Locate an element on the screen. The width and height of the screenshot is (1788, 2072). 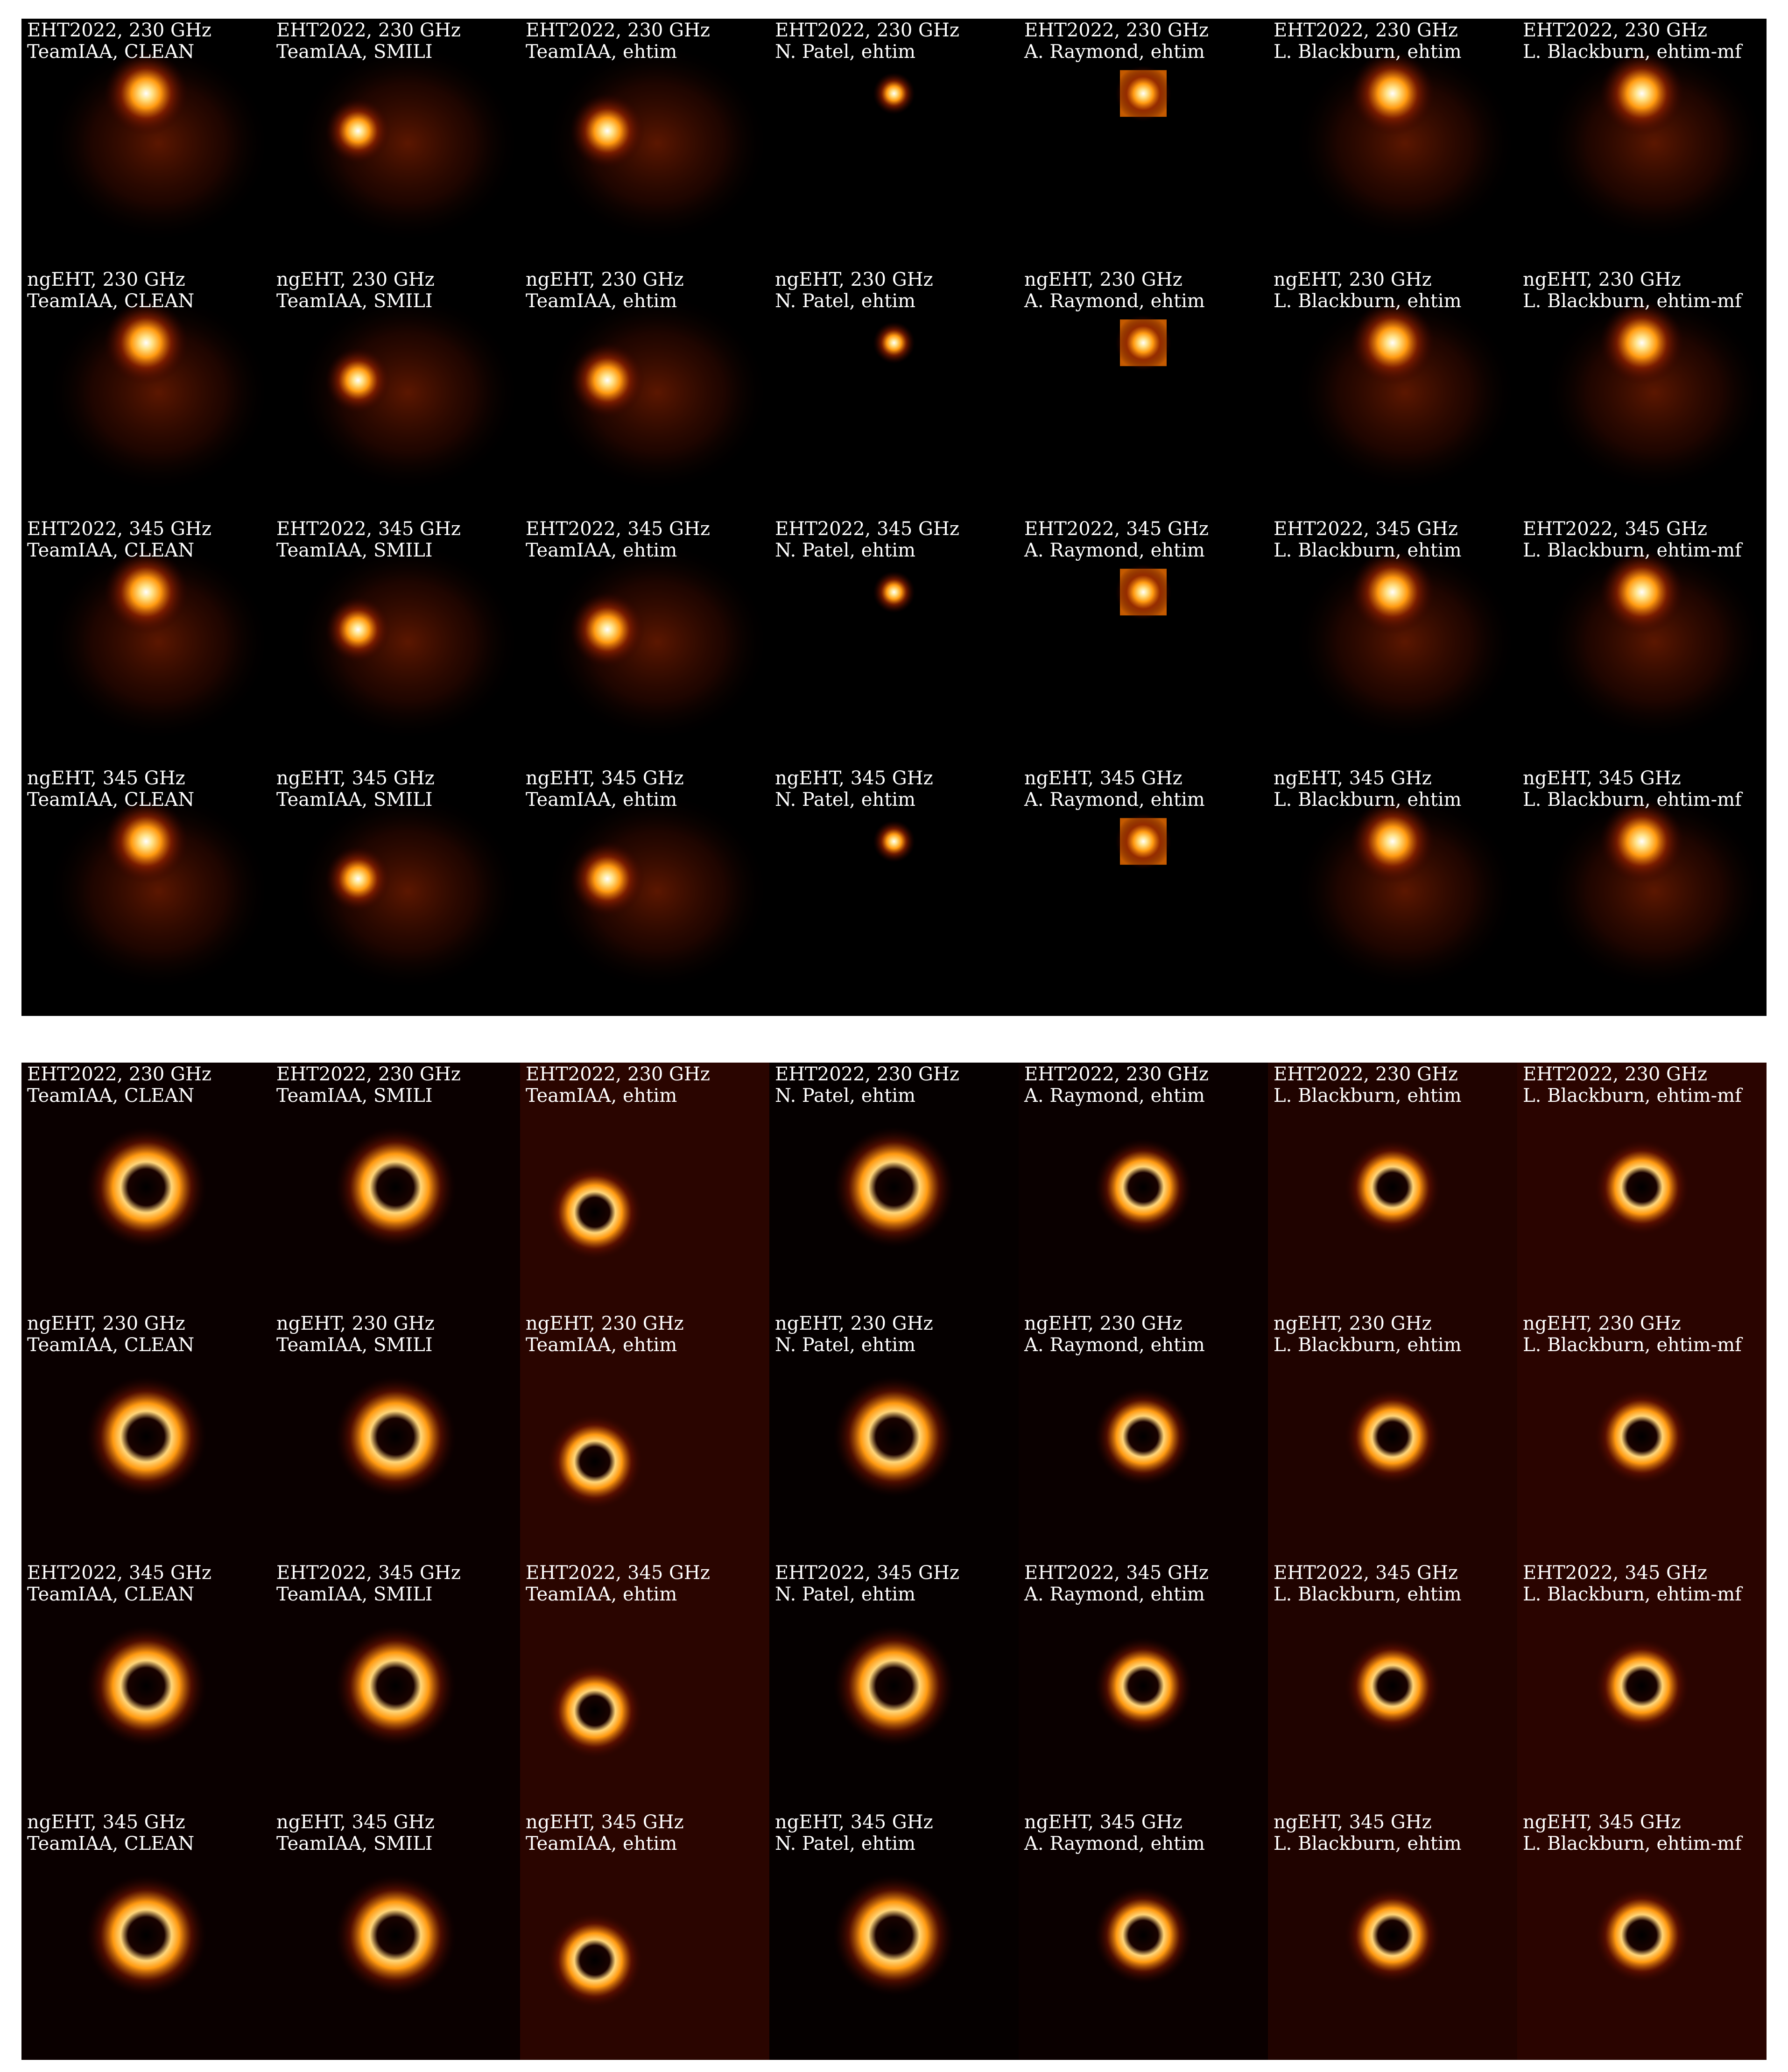
column-label: N. Patel, ehtim is located at coordinates (845, 799).